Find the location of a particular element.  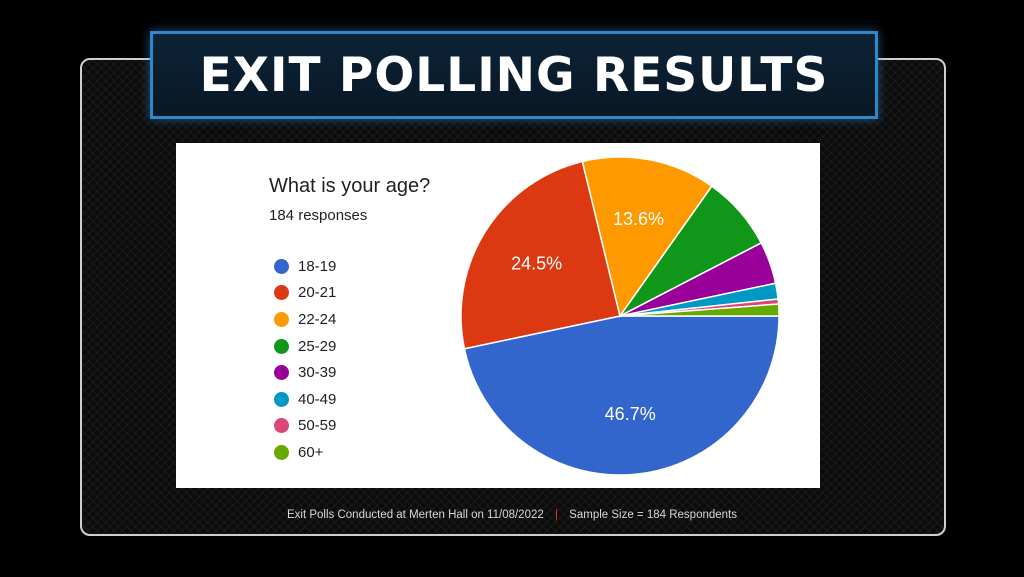

slice-label: 13.6% is located at coordinates (638, 219).